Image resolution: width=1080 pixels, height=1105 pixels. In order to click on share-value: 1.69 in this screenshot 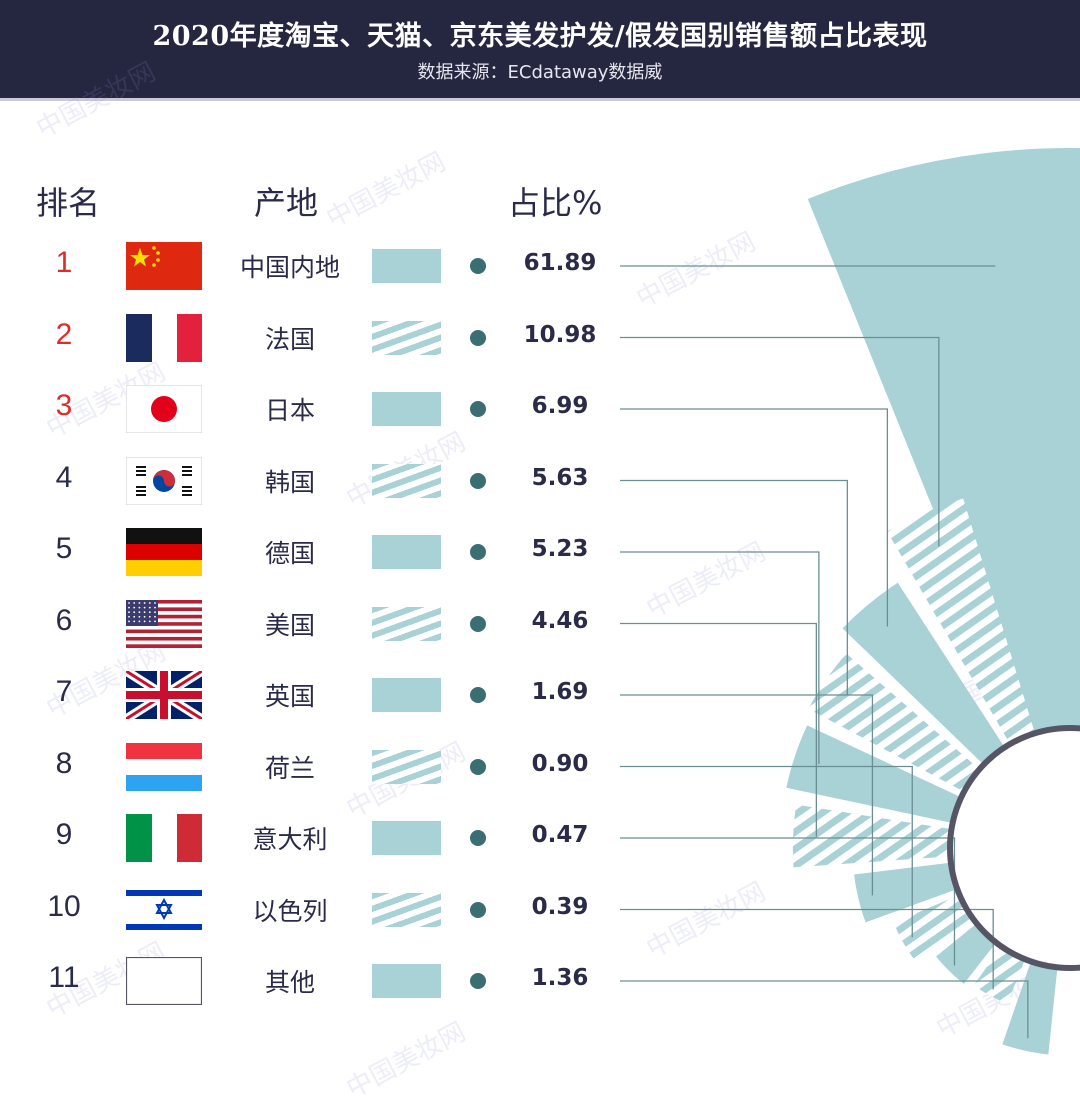, I will do `click(560, 692)`.